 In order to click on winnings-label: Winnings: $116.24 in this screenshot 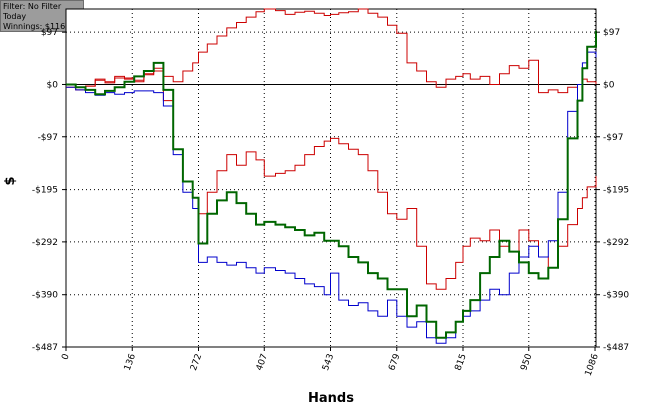, I will do `click(40, 26)`.